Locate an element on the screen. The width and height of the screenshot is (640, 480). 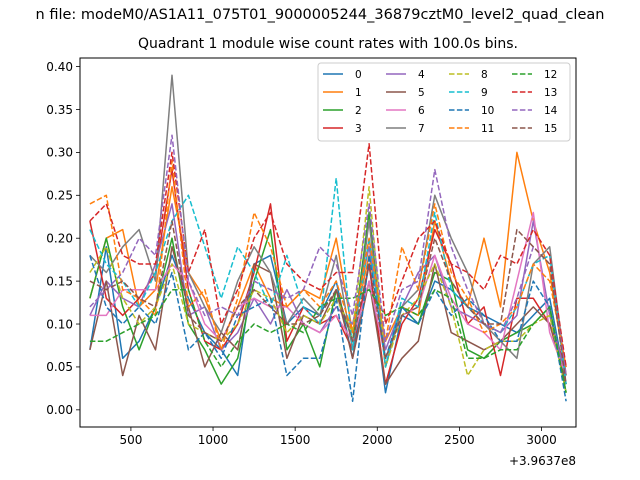
x-tick-label: 1000 is located at coordinates (213, 440).